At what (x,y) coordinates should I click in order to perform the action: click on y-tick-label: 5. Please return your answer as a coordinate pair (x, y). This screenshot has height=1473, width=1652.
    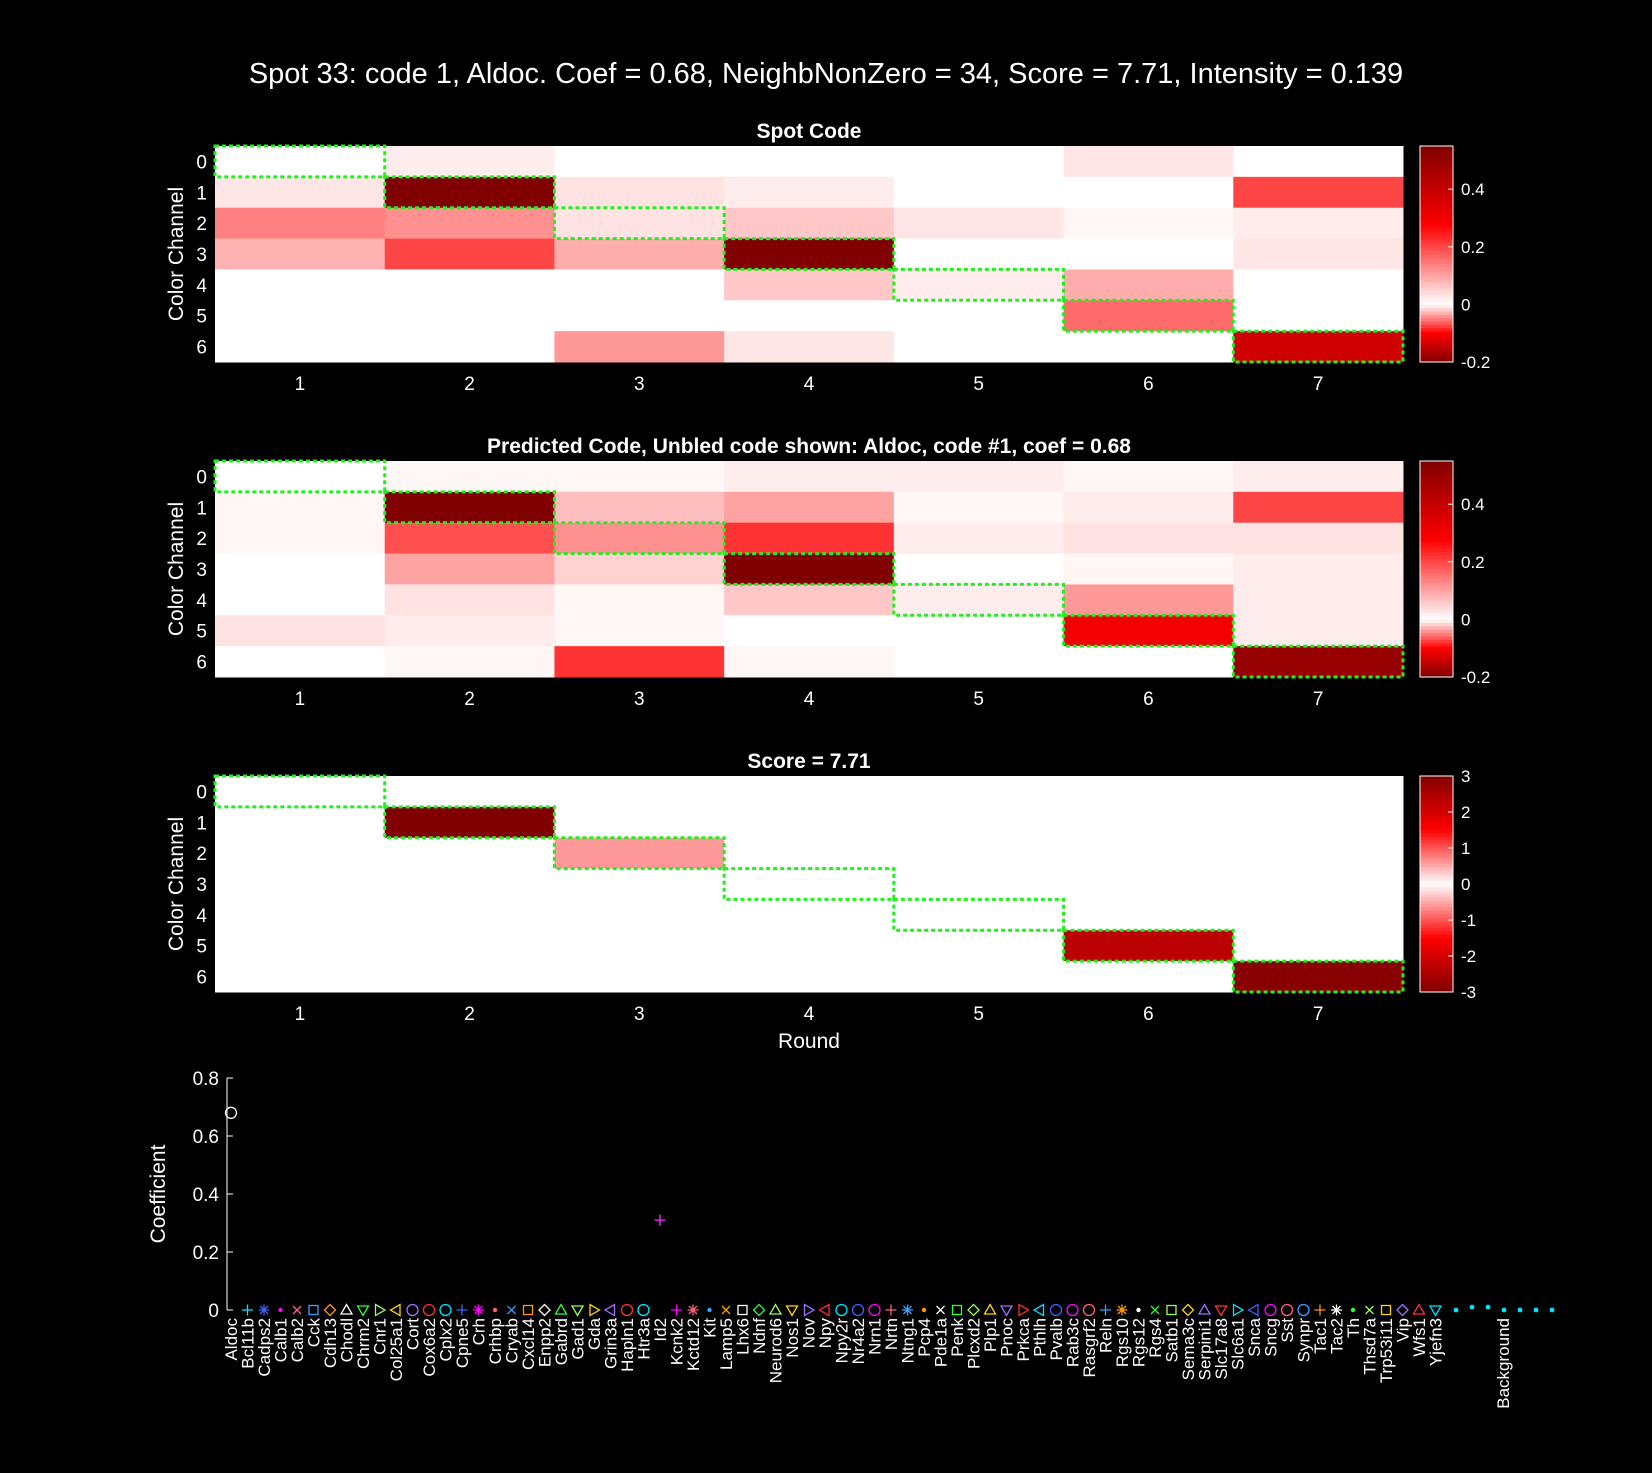
    Looking at the image, I should click on (201, 947).